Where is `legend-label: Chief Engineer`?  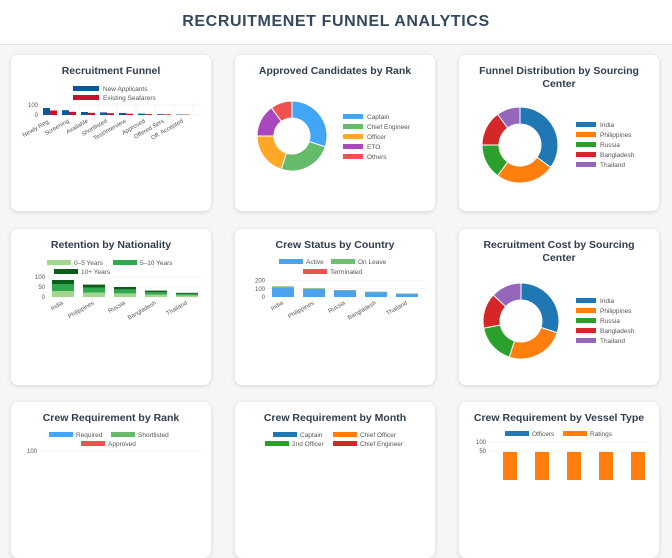
legend-label: Chief Engineer is located at coordinates (382, 444).